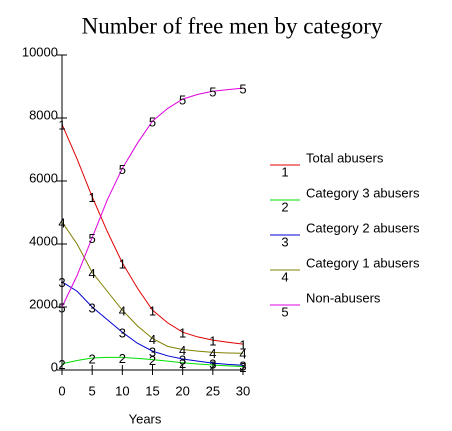  I want to click on legend-marker: 3, so click(284, 241).